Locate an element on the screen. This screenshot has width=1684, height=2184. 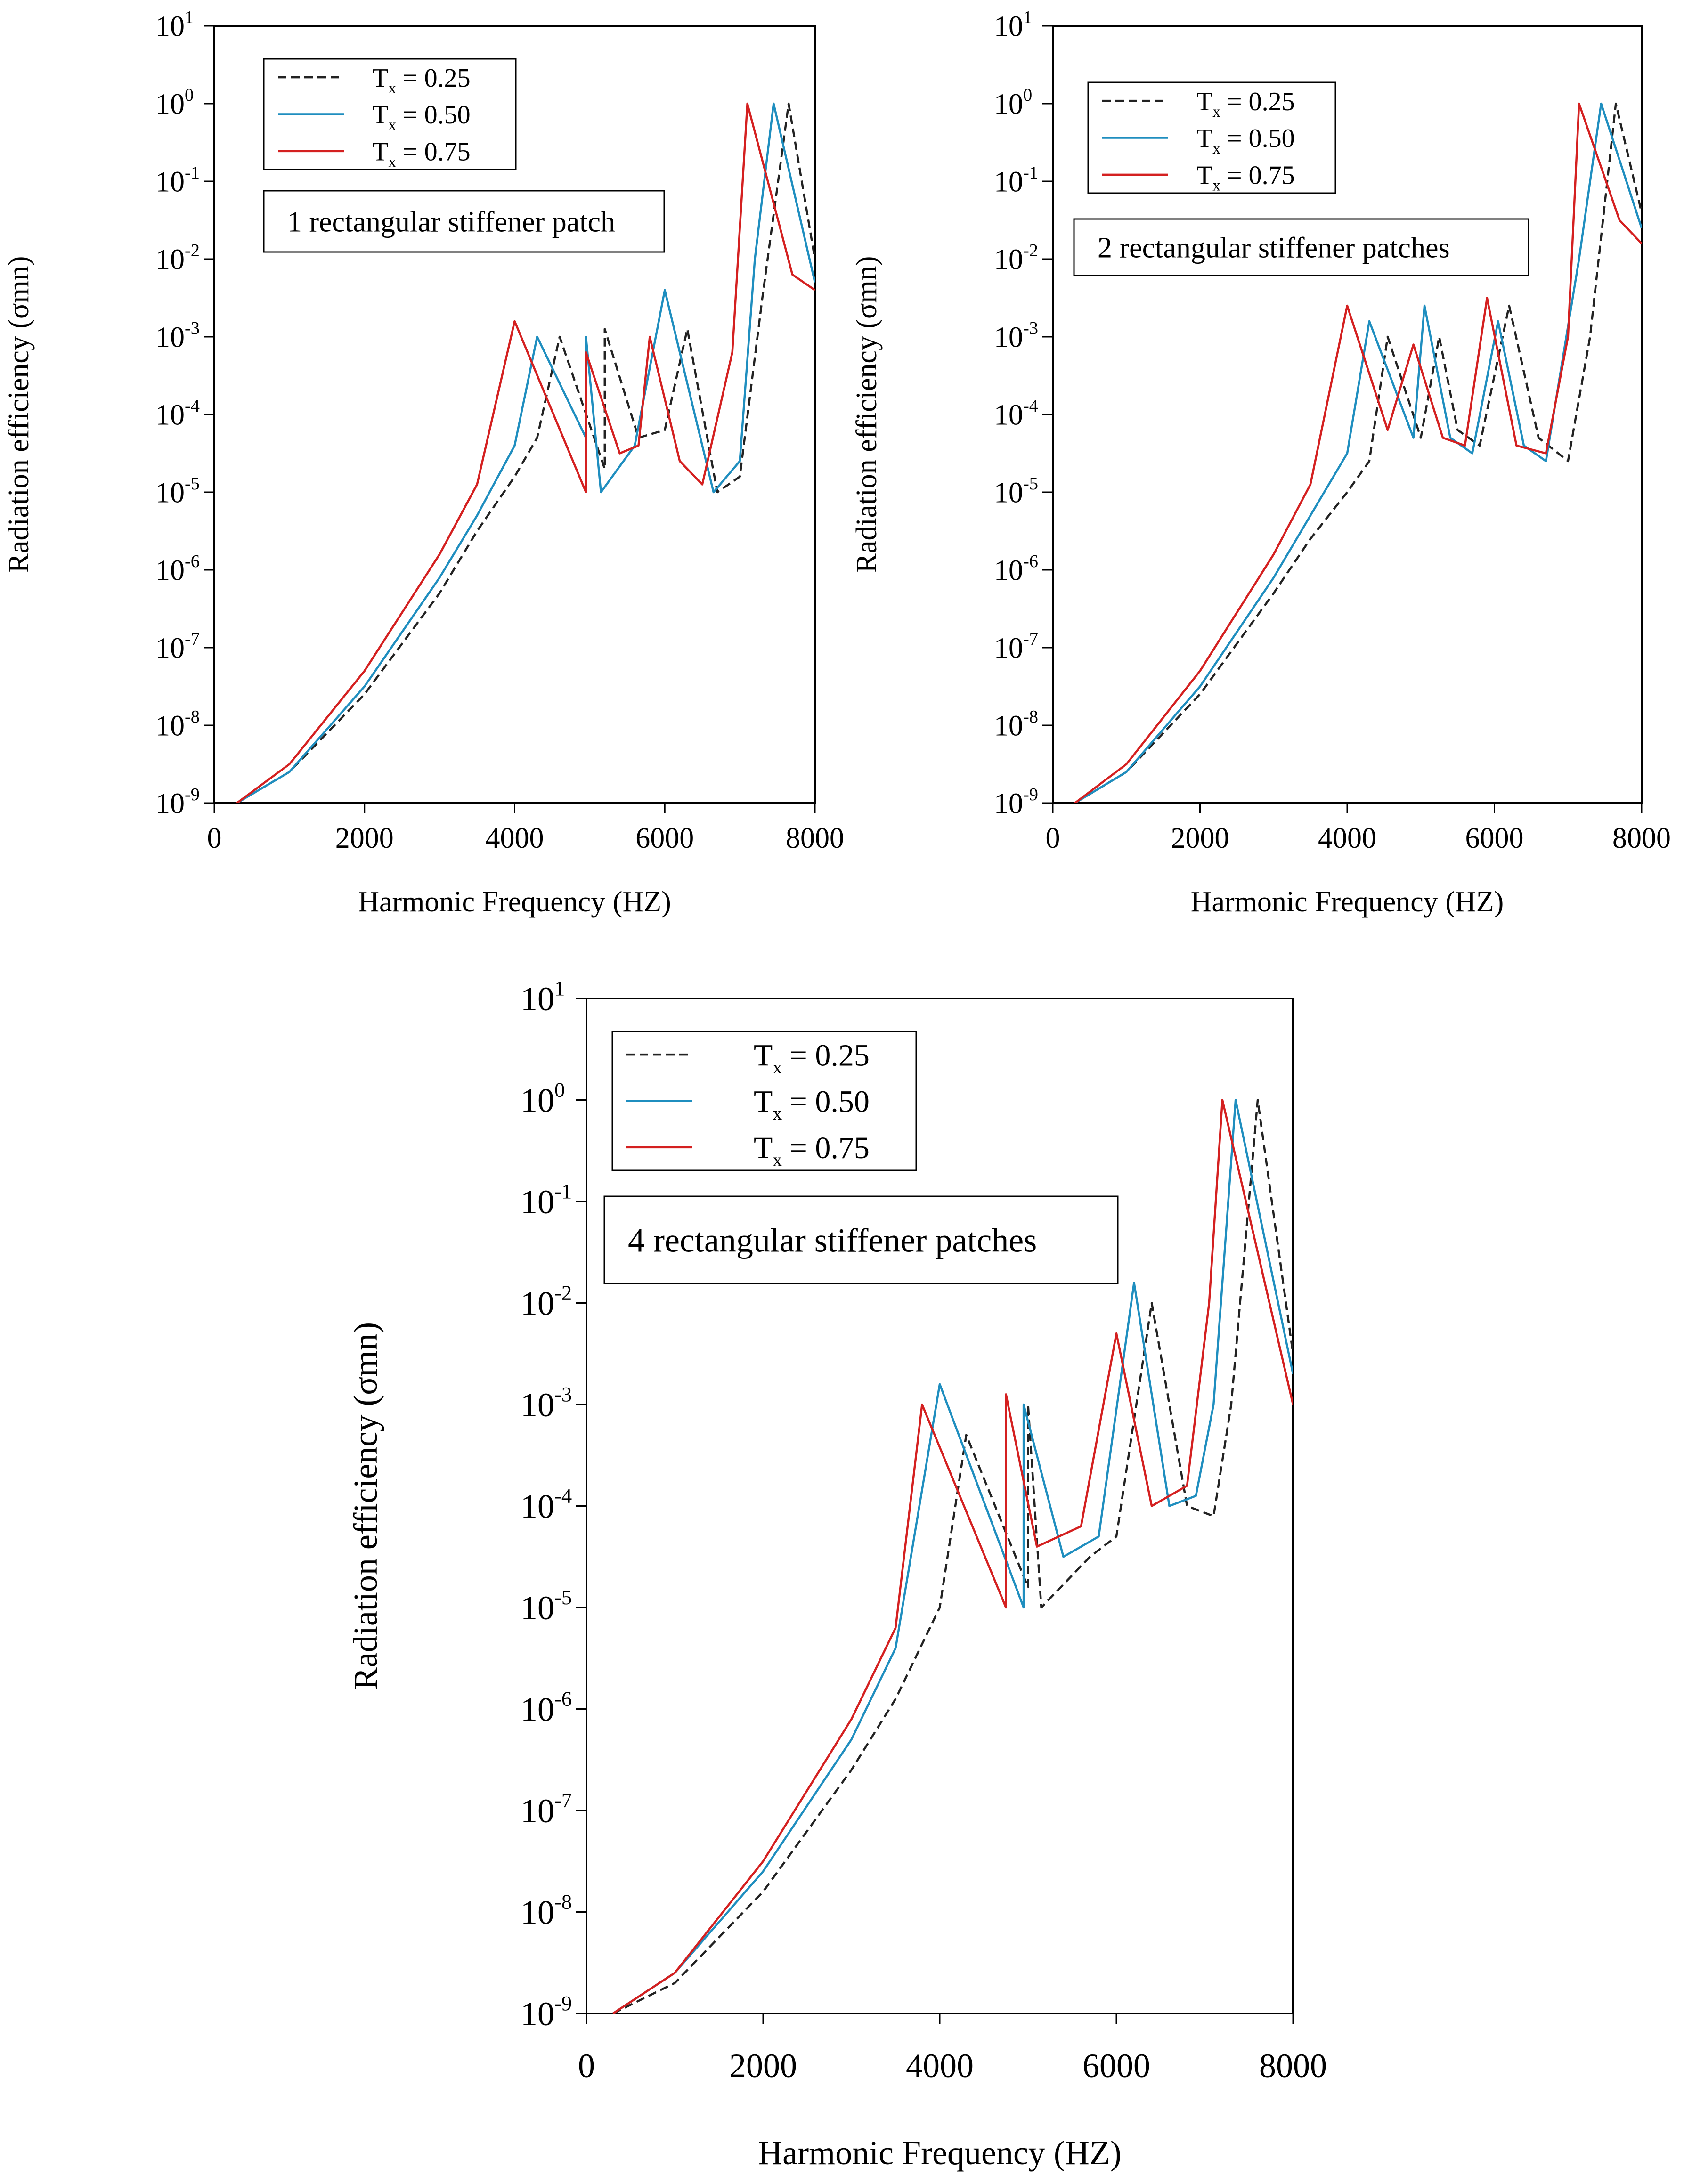
annotation-label: 2 rectangular stiffener patches is located at coordinates (1274, 248).